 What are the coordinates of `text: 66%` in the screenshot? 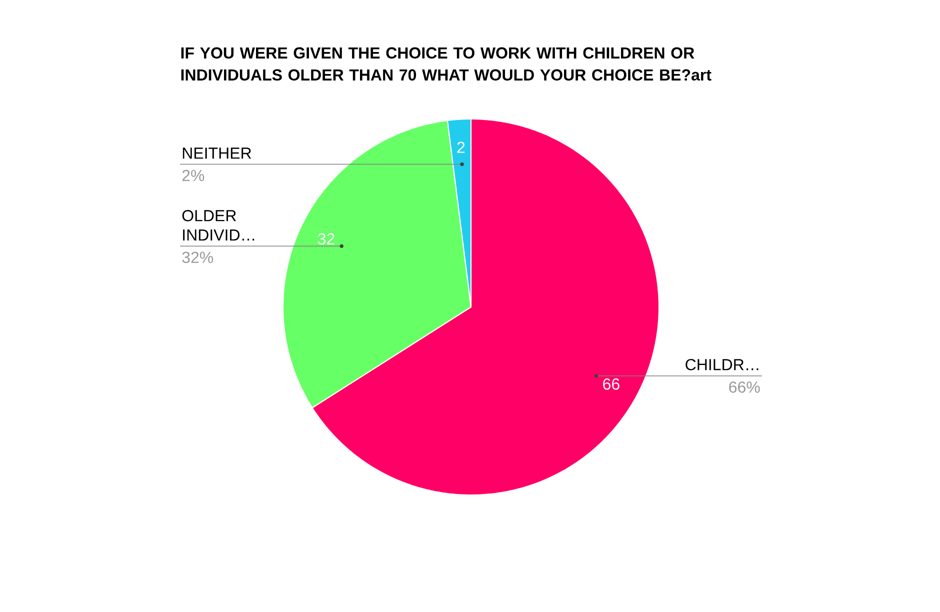 It's located at (744, 387).